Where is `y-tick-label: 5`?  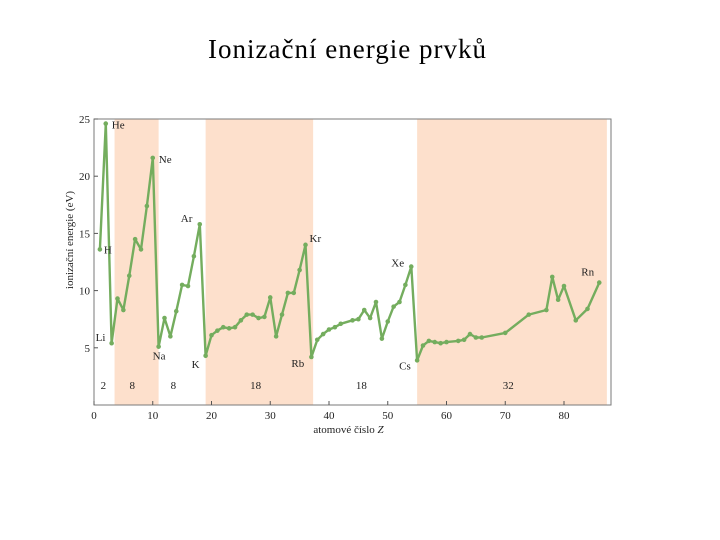
y-tick-label: 5 is located at coordinates (88, 349).